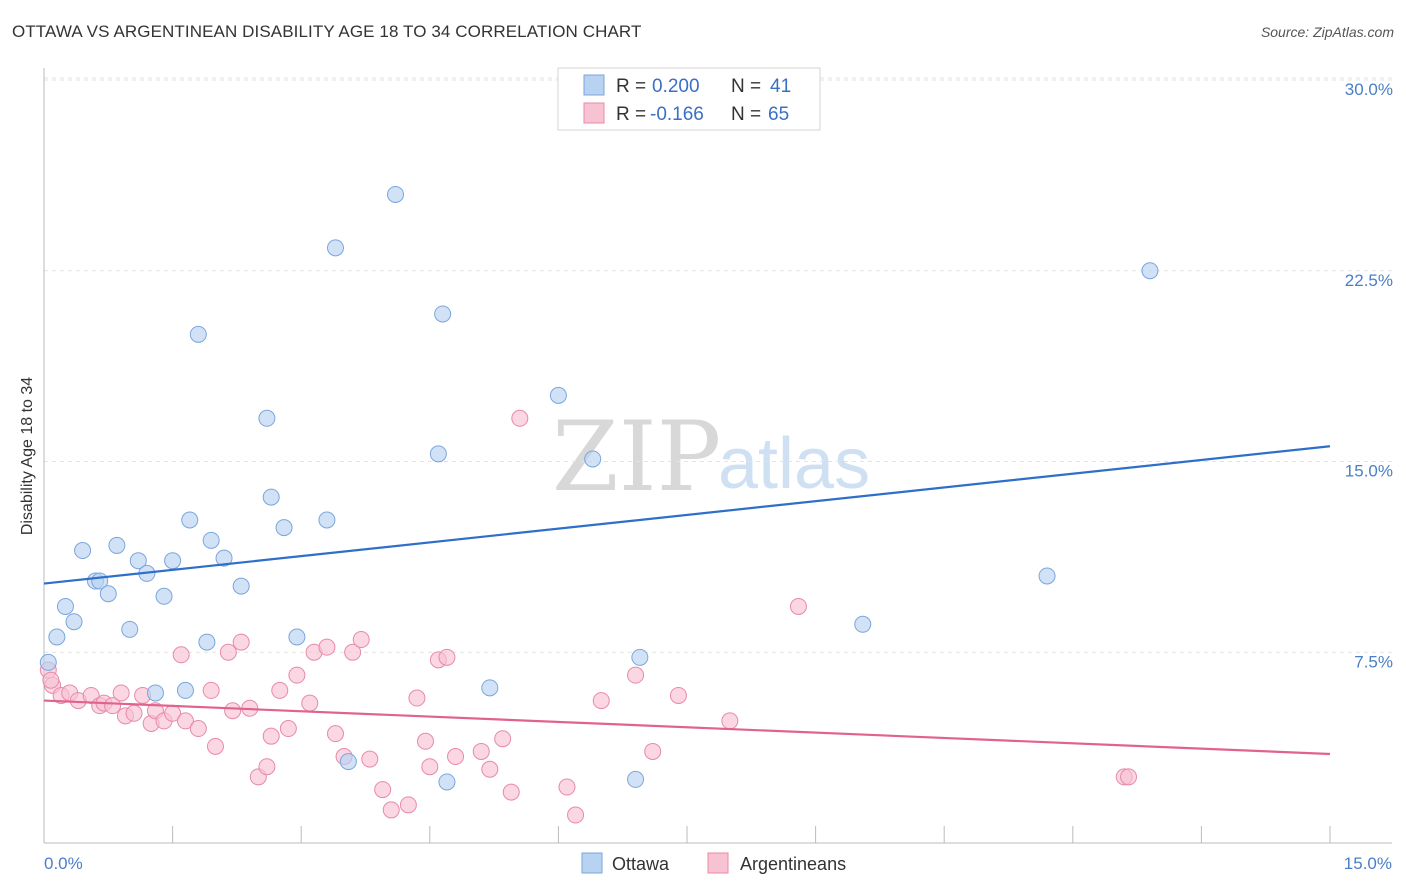 This screenshot has height=892, width=1406. What do you see at coordinates (677, 114) in the screenshot?
I see `arg-r-value: -0.166` at bounding box center [677, 114].